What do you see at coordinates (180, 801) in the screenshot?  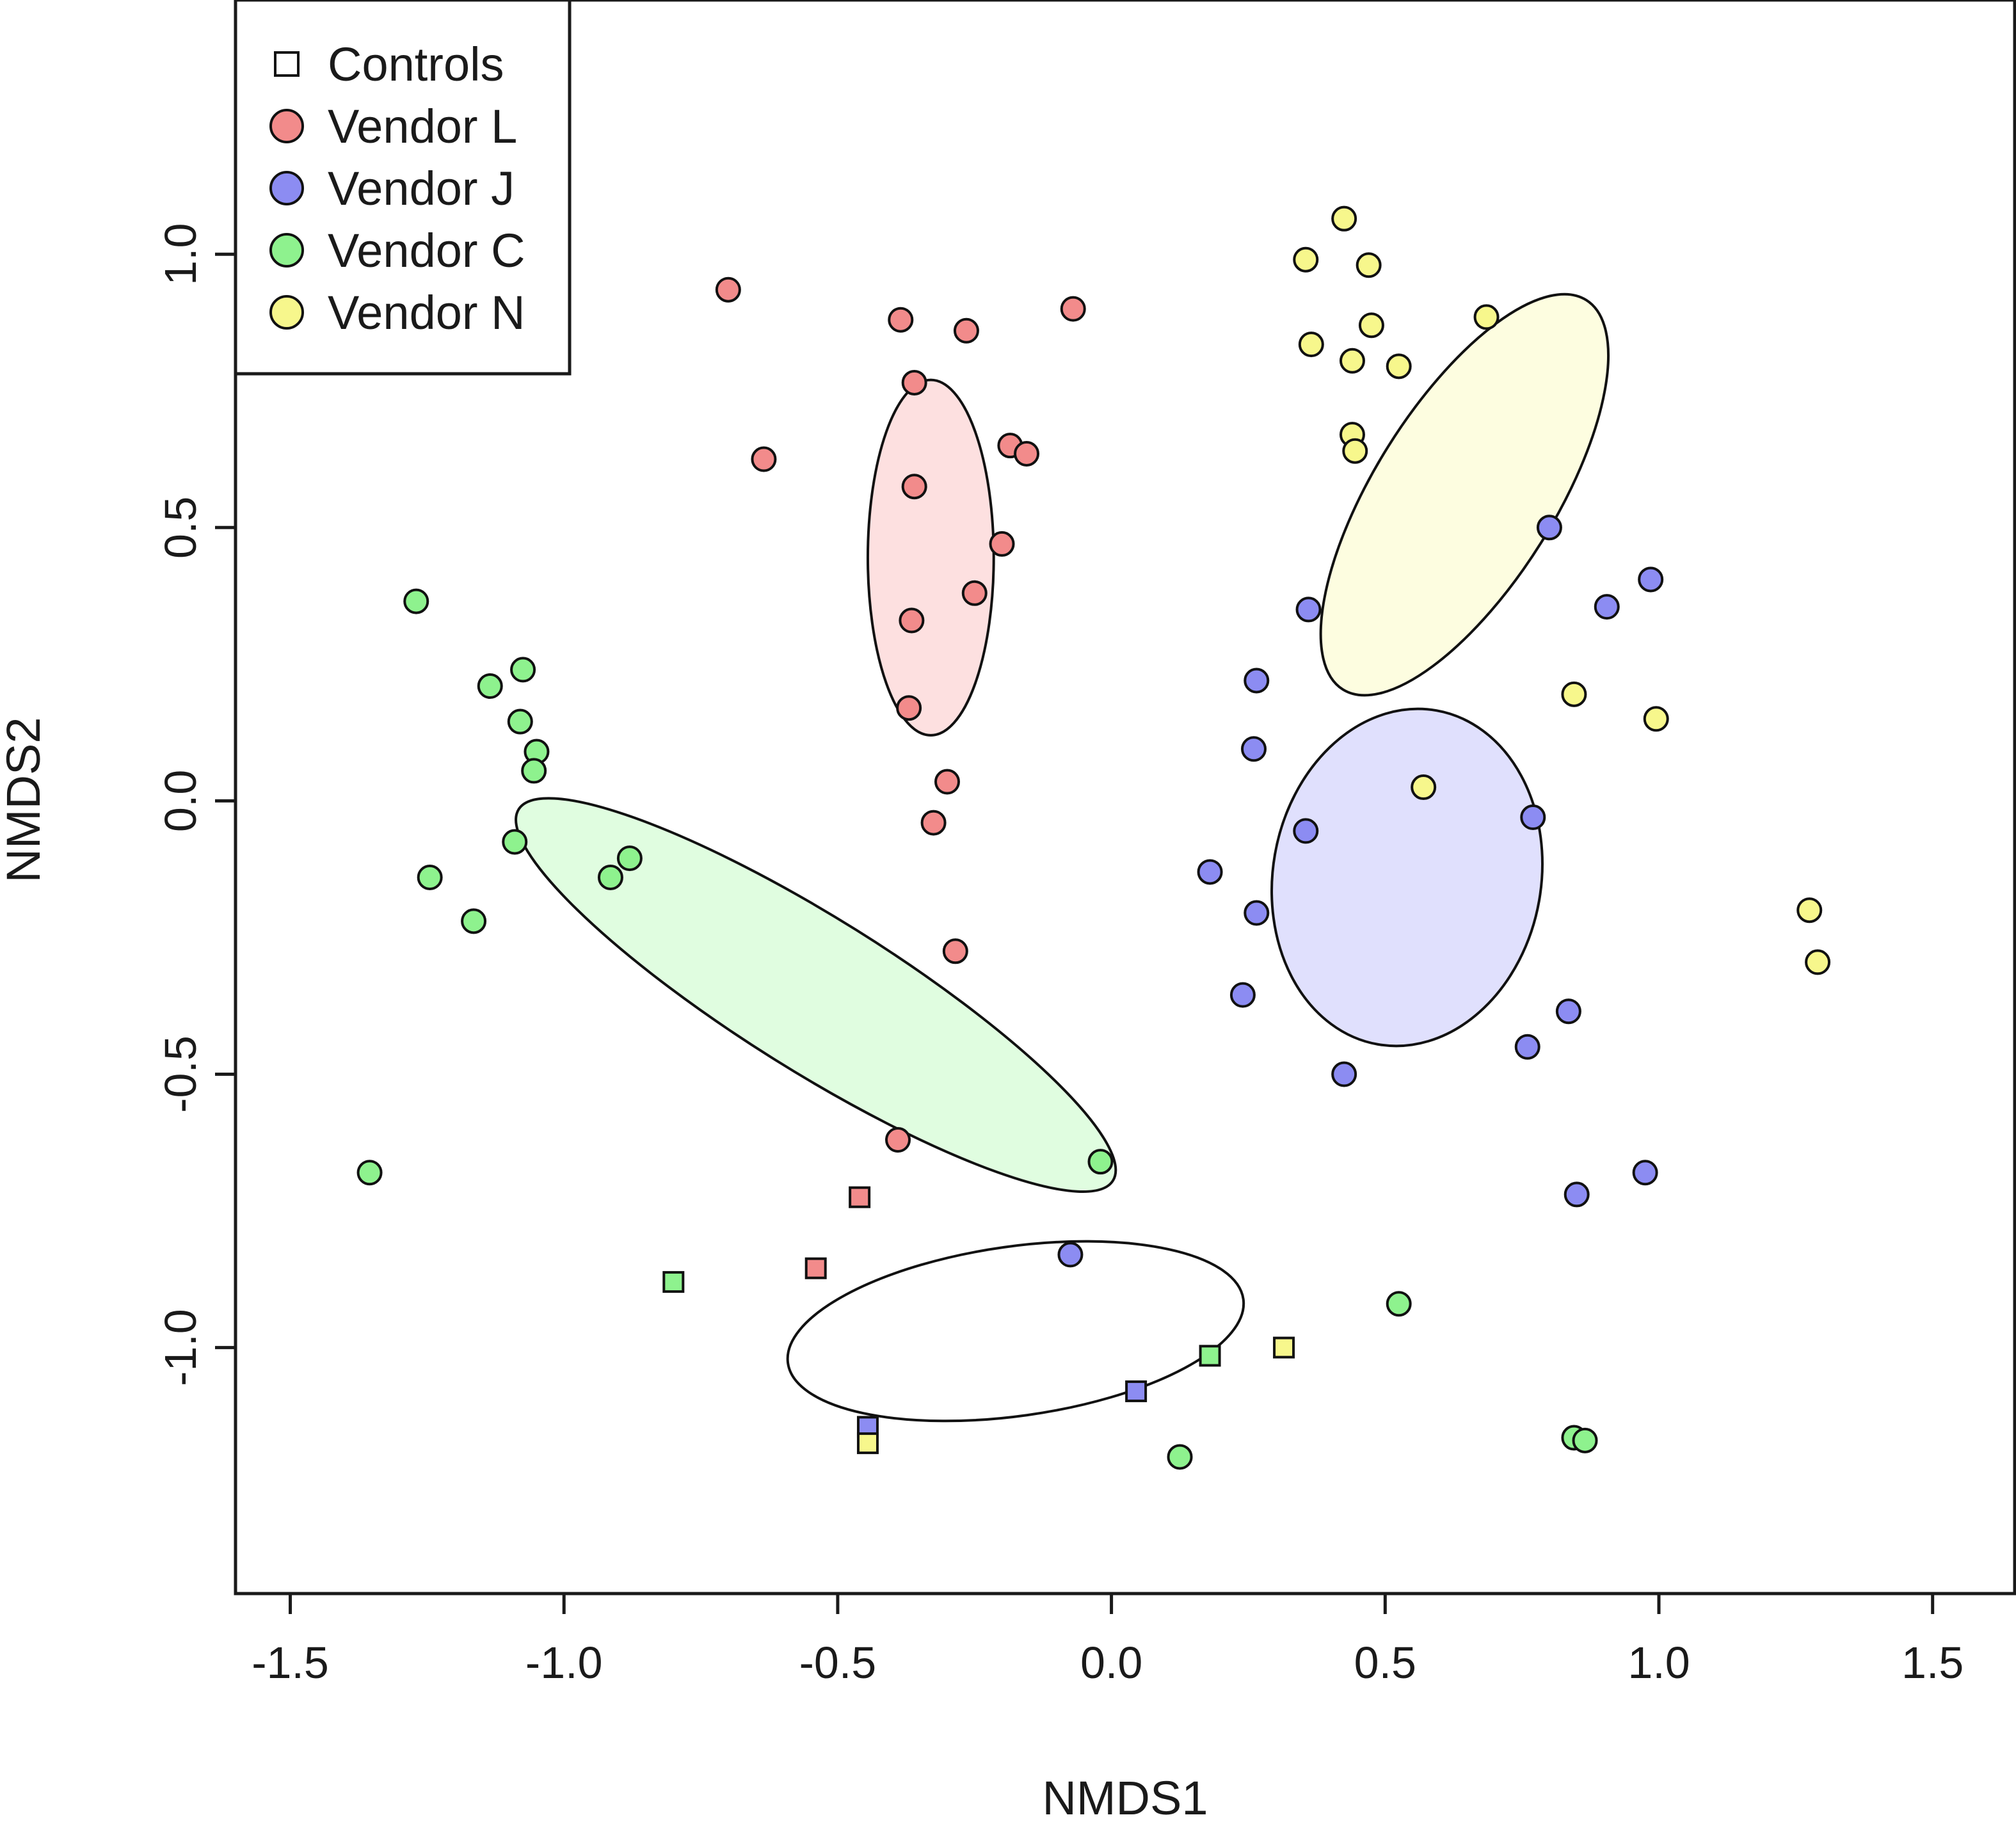 I see `y-tick-label-3: 0.0` at bounding box center [180, 801].